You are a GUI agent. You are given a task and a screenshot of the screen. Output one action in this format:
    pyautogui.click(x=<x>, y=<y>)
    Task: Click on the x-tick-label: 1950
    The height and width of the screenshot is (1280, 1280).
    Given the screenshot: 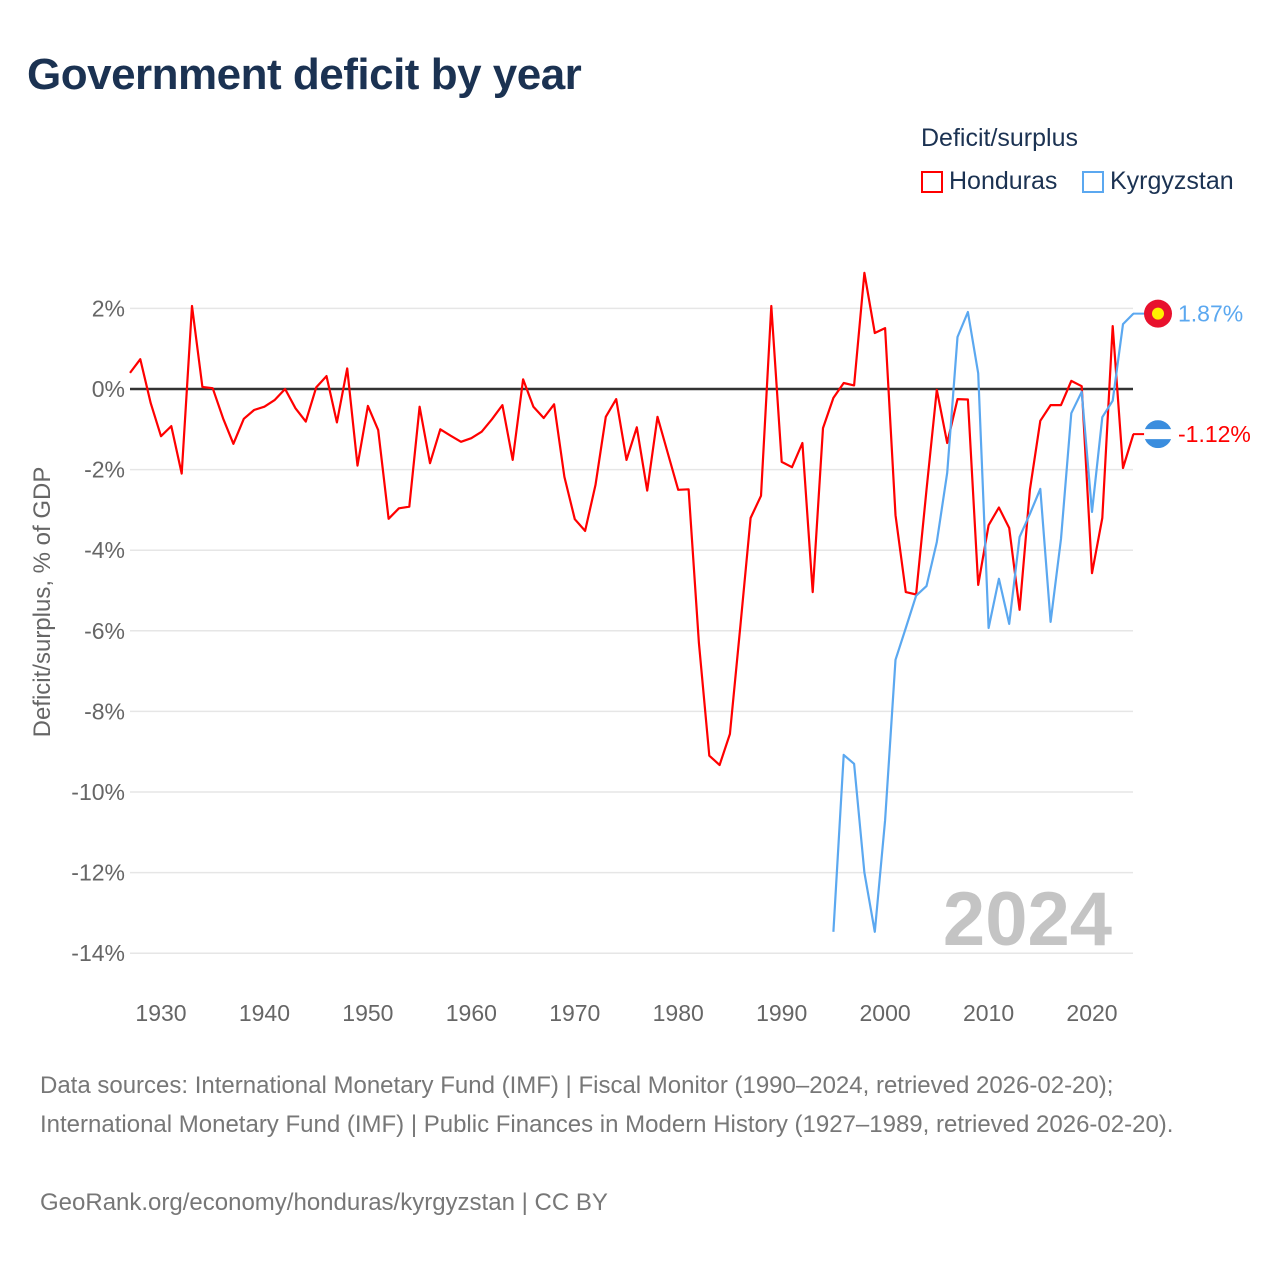 What is the action you would take?
    pyautogui.click(x=367, y=1013)
    